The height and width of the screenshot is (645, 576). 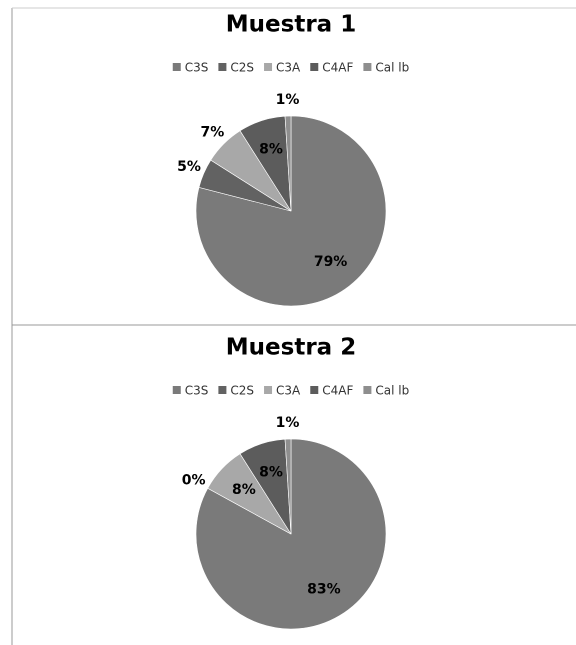 I want to click on data-label: 79%, so click(x=331, y=262).